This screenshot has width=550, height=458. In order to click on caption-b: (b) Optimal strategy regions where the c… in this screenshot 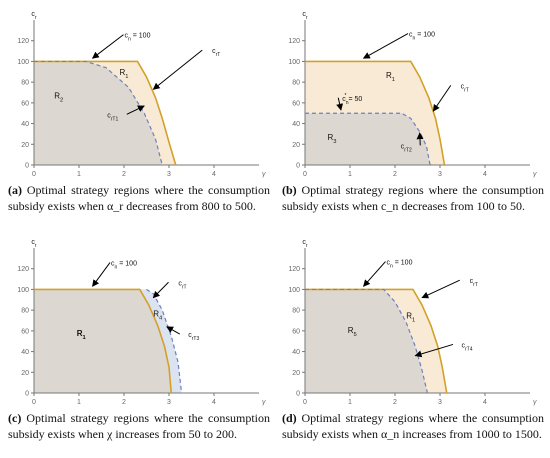, I will do `click(413, 198)`.